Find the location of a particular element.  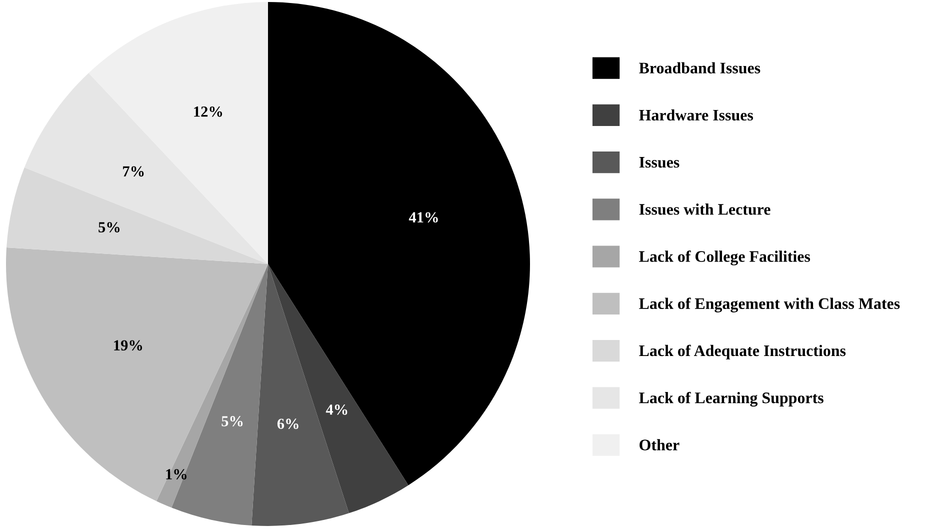

legend-label: Other is located at coordinates (660, 444).